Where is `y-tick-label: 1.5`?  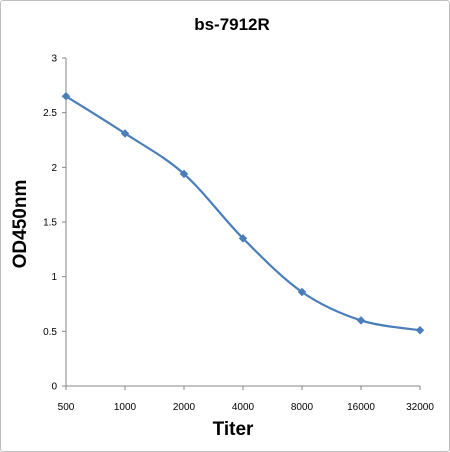 y-tick-label: 1.5 is located at coordinates (50, 223).